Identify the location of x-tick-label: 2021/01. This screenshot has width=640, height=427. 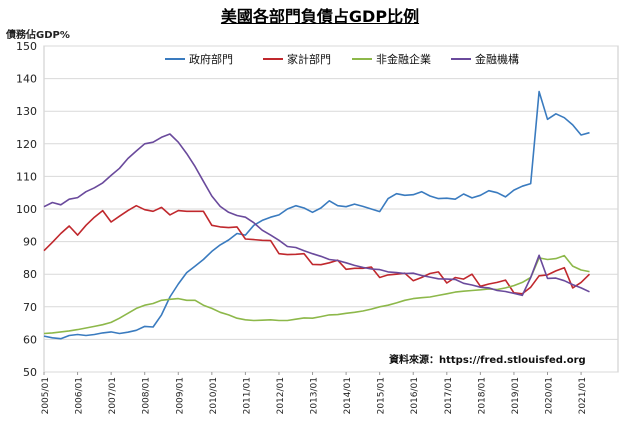
(583, 395).